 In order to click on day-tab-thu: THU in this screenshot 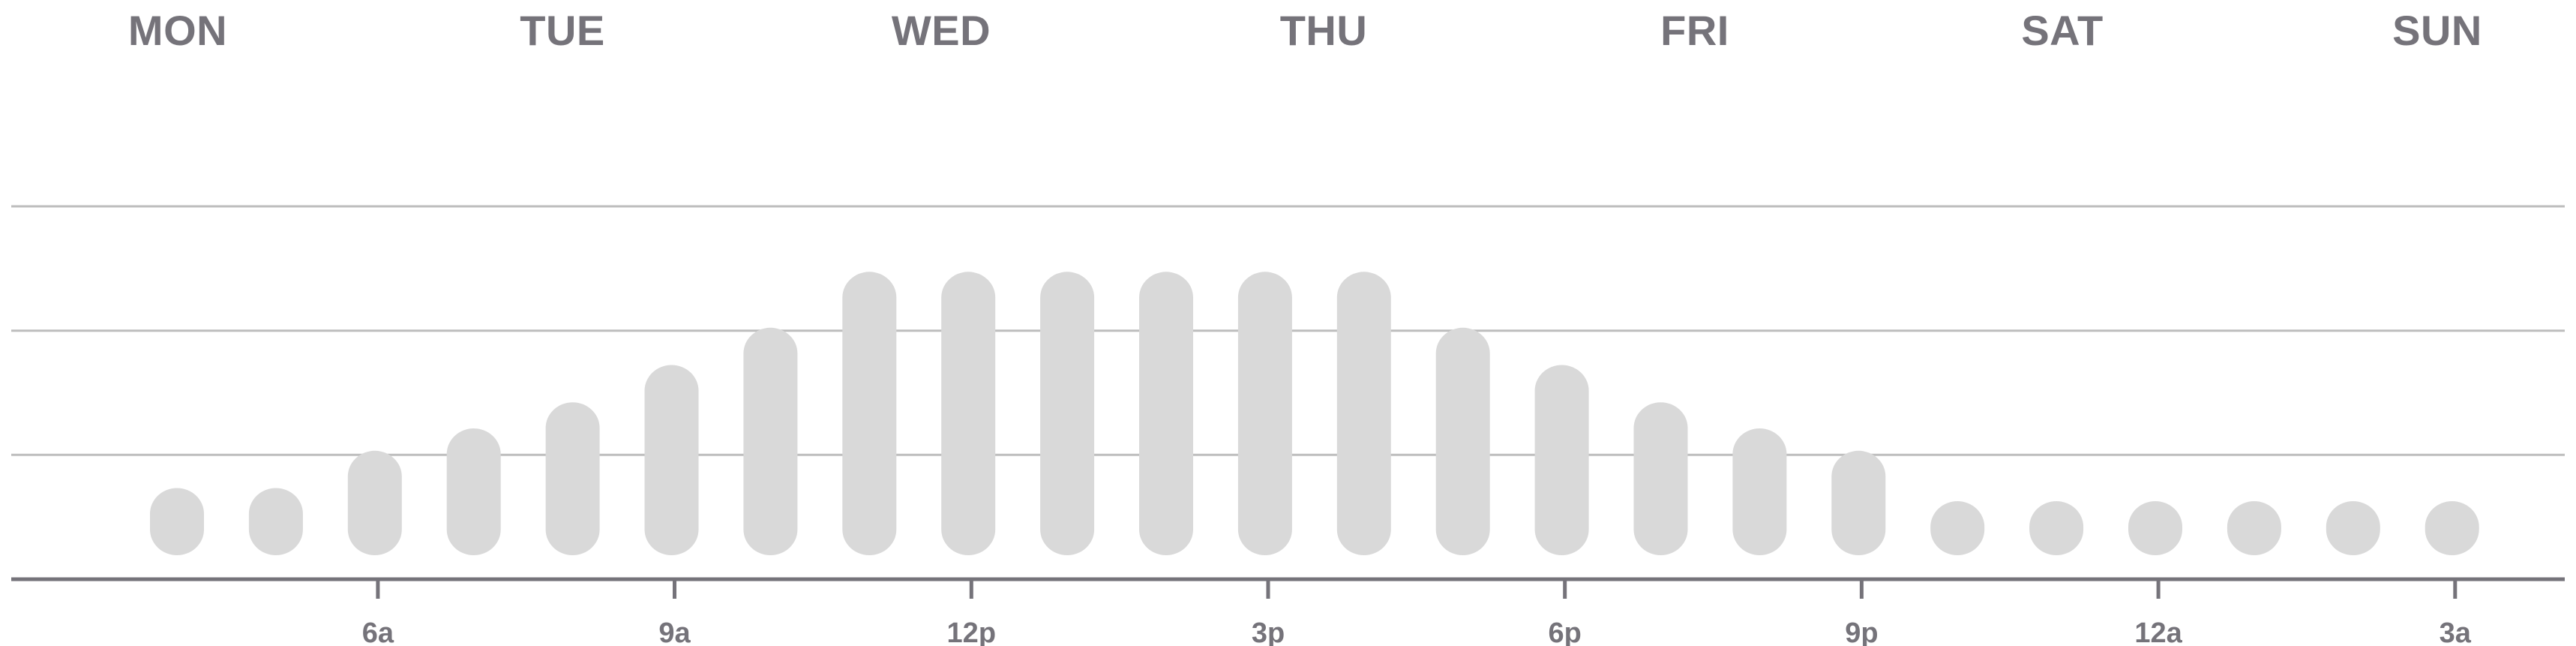, I will do `click(1324, 30)`.